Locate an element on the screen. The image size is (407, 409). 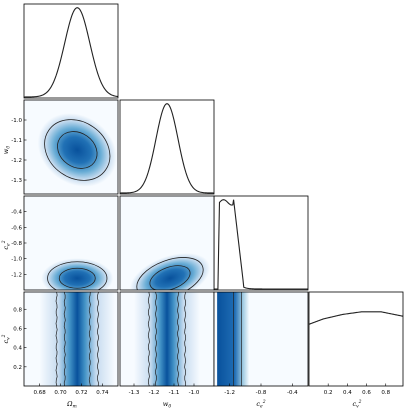
y-tick-label-ce: -0.4 is located at coordinates (16, 213).